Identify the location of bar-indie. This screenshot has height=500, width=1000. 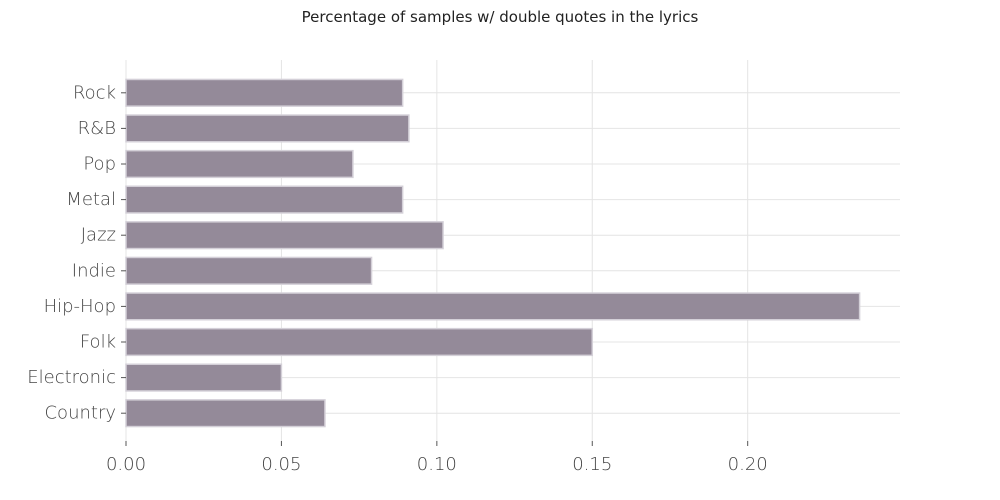
(249, 270).